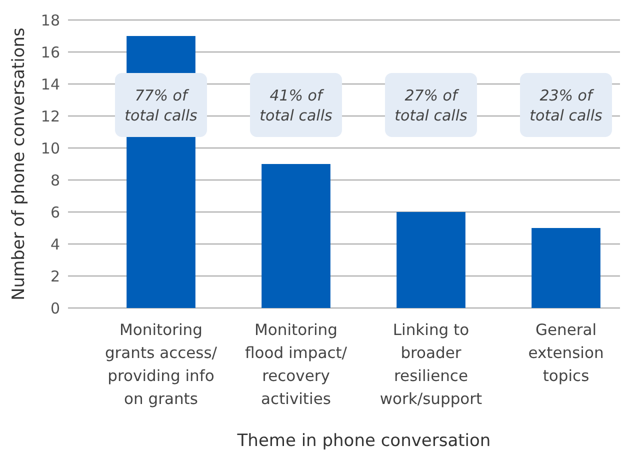 The image size is (623, 454). Describe the element at coordinates (566, 353) in the screenshot. I see `x-tick-label: General extension topics` at that location.